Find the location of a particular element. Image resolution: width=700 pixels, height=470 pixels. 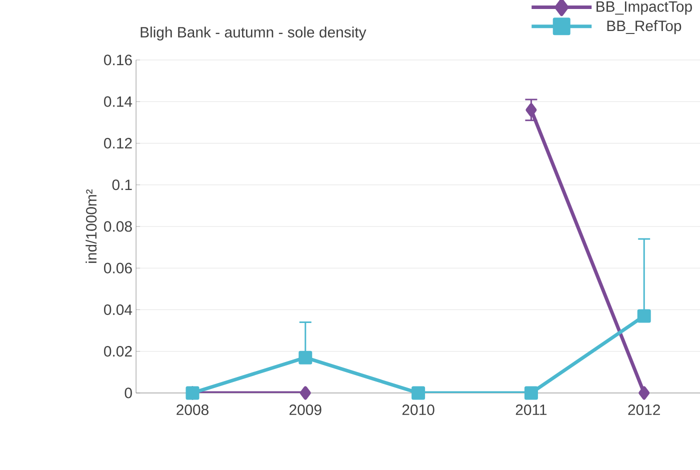

y-tick-label: 0.06 is located at coordinates (118, 268).